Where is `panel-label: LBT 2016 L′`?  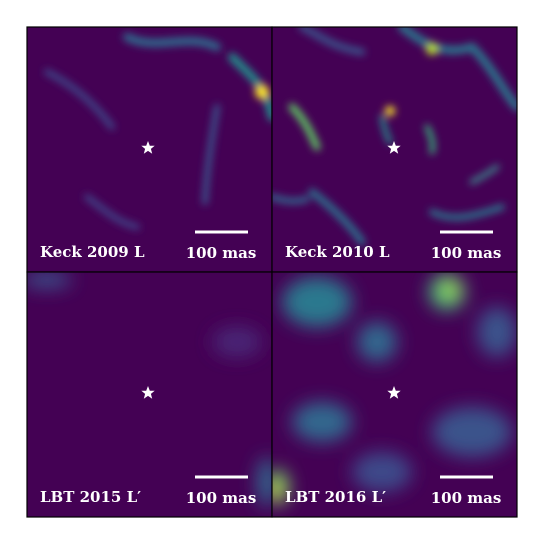
panel-label: LBT 2016 L′ is located at coordinates (335, 497).